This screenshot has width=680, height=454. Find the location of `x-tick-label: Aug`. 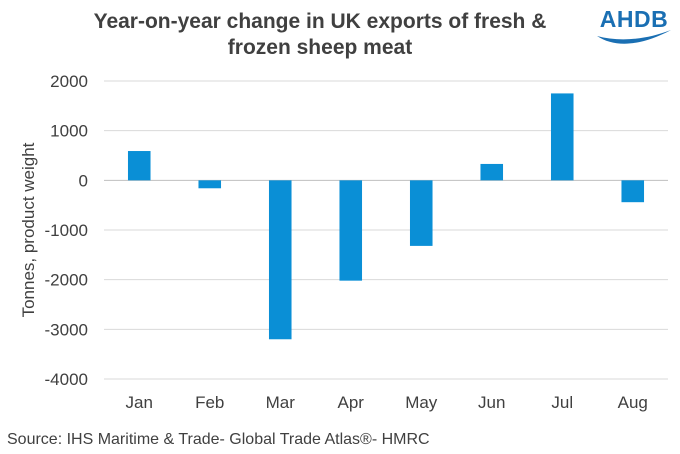

x-tick-label: Aug is located at coordinates (633, 402).